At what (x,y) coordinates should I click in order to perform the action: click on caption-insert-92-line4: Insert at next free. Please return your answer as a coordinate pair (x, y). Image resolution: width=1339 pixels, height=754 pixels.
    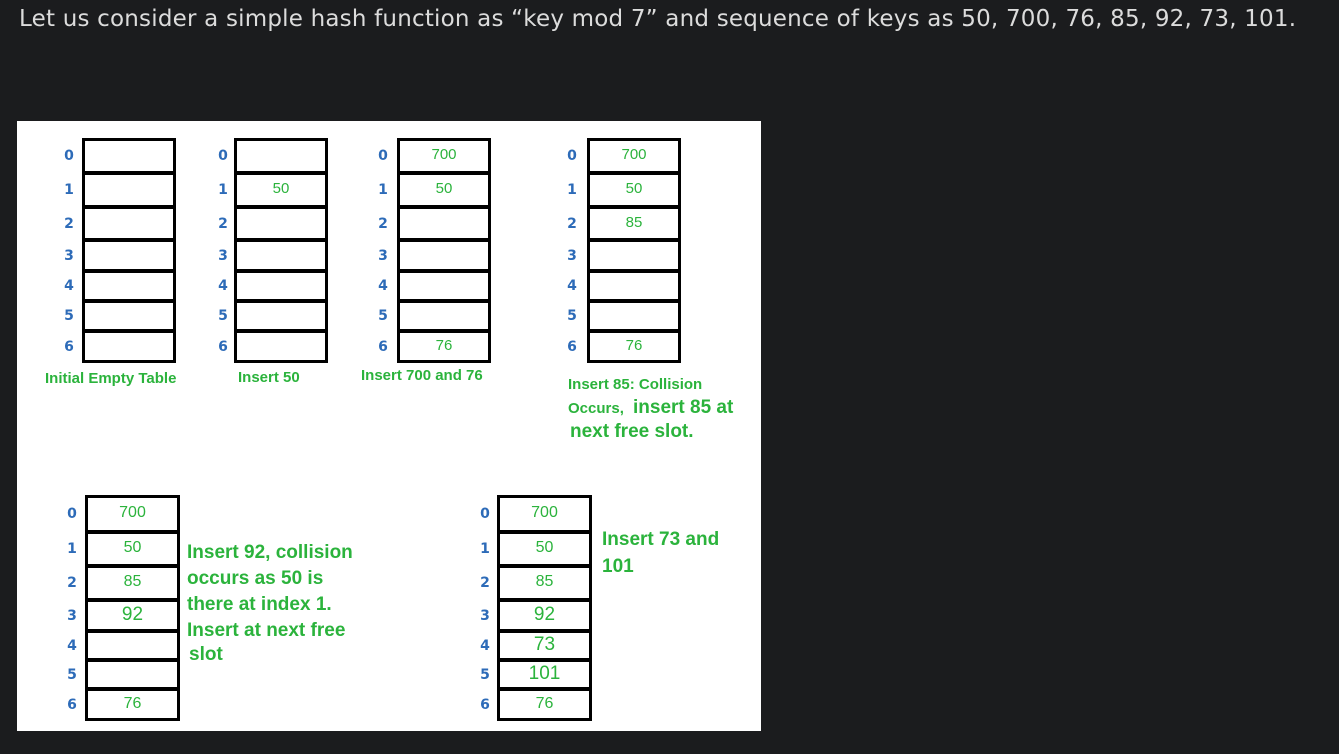
    Looking at the image, I should click on (266, 630).